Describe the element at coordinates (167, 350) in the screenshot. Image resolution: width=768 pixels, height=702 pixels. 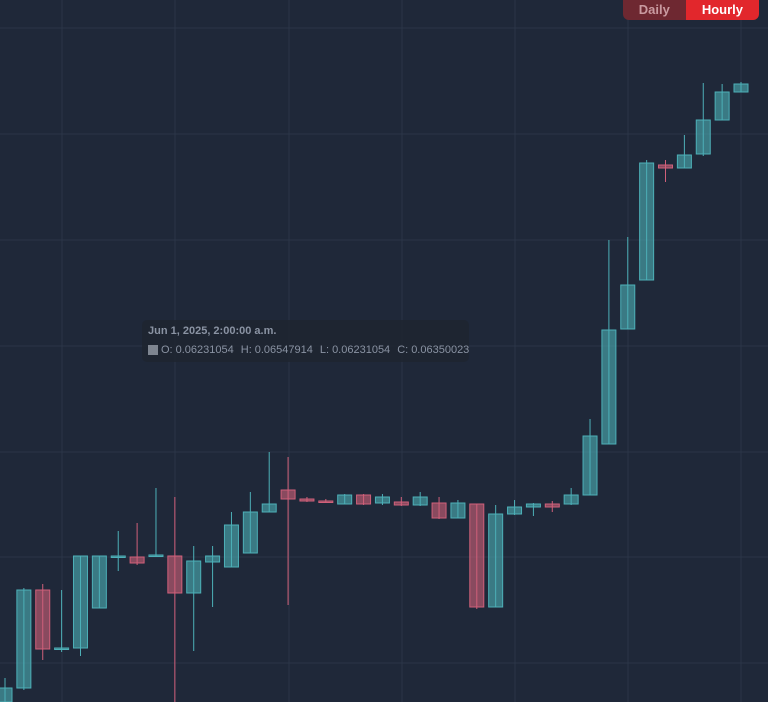
I see `tooltip-label: O:` at that location.